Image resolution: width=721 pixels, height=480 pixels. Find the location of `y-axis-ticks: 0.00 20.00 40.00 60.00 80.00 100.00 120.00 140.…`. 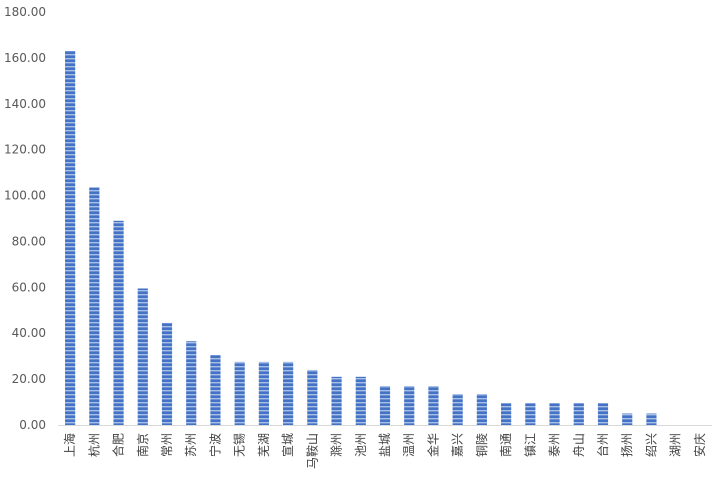

y-axis-ticks: 0.00 20.00 40.00 60.00 80.00 100.00 120.00 140.… is located at coordinates (25, 218).